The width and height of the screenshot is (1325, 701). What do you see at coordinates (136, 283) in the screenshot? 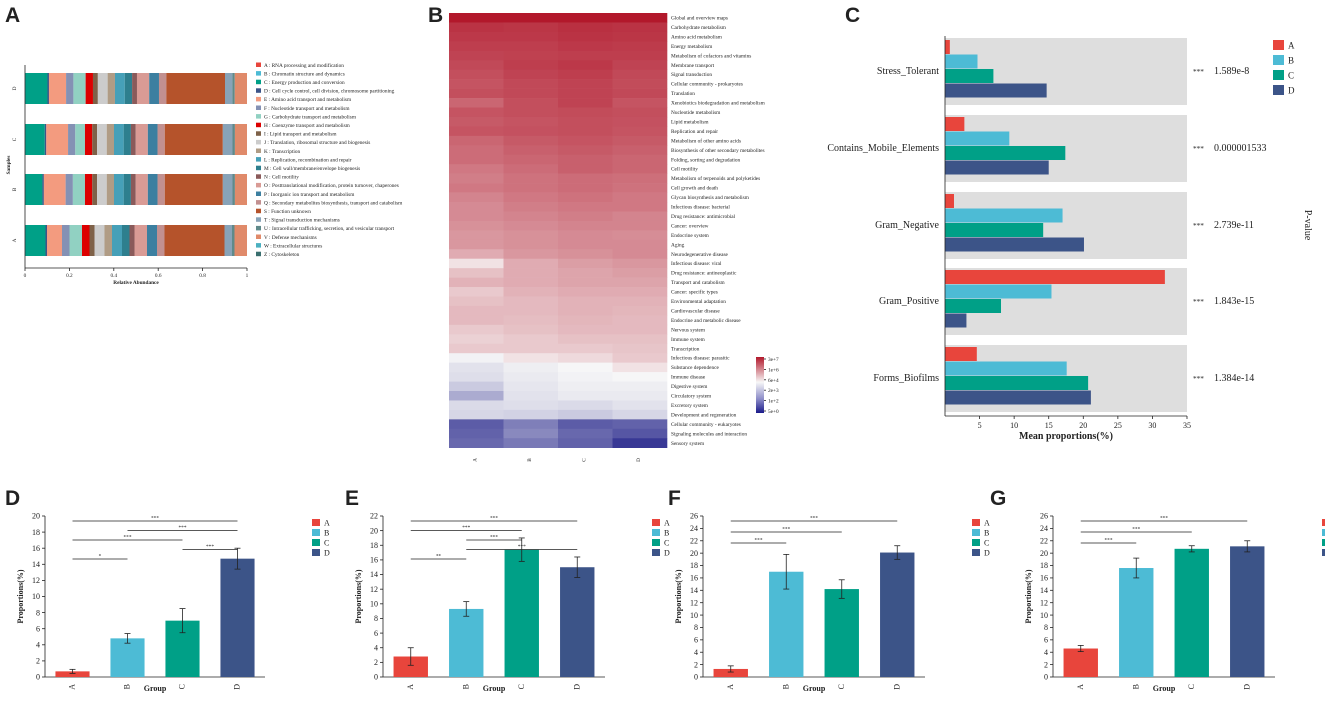
I see `x-axis-title: Relative Abundance` at bounding box center [136, 283].